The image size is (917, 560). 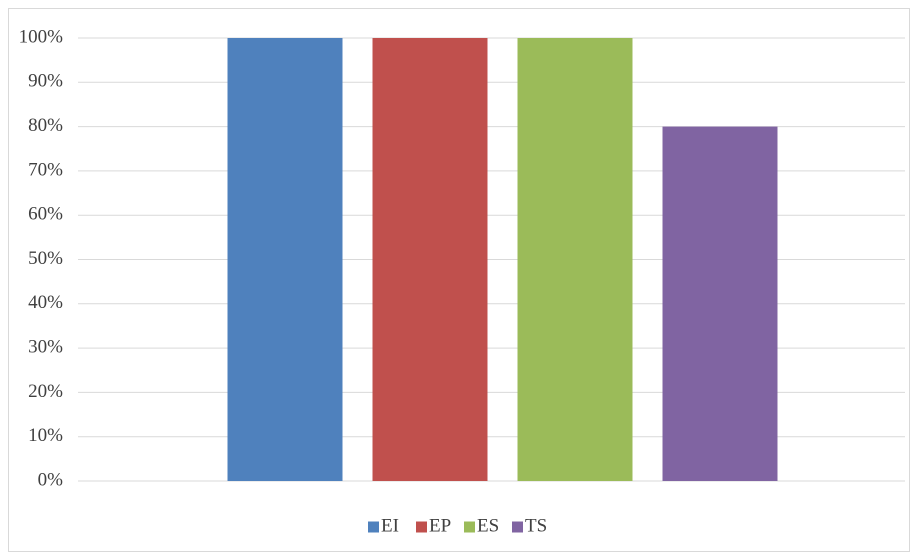 I want to click on legend-label: TS, so click(x=536, y=525).